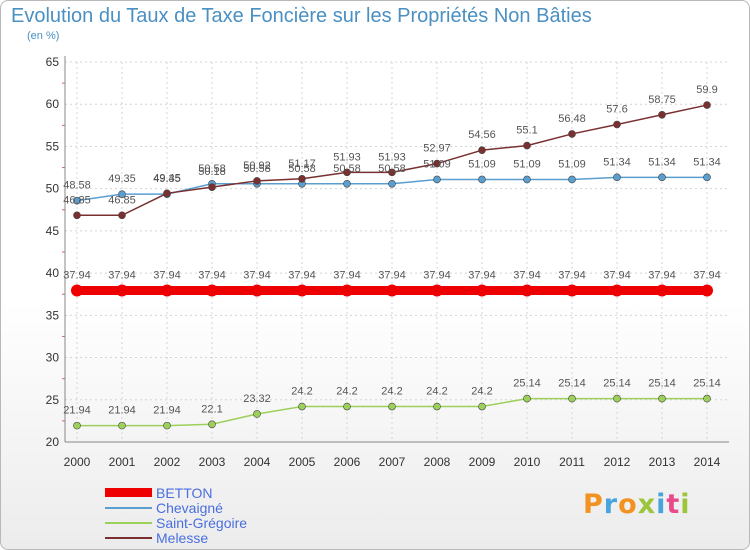  I want to click on data-label: 55.1, so click(526, 131).